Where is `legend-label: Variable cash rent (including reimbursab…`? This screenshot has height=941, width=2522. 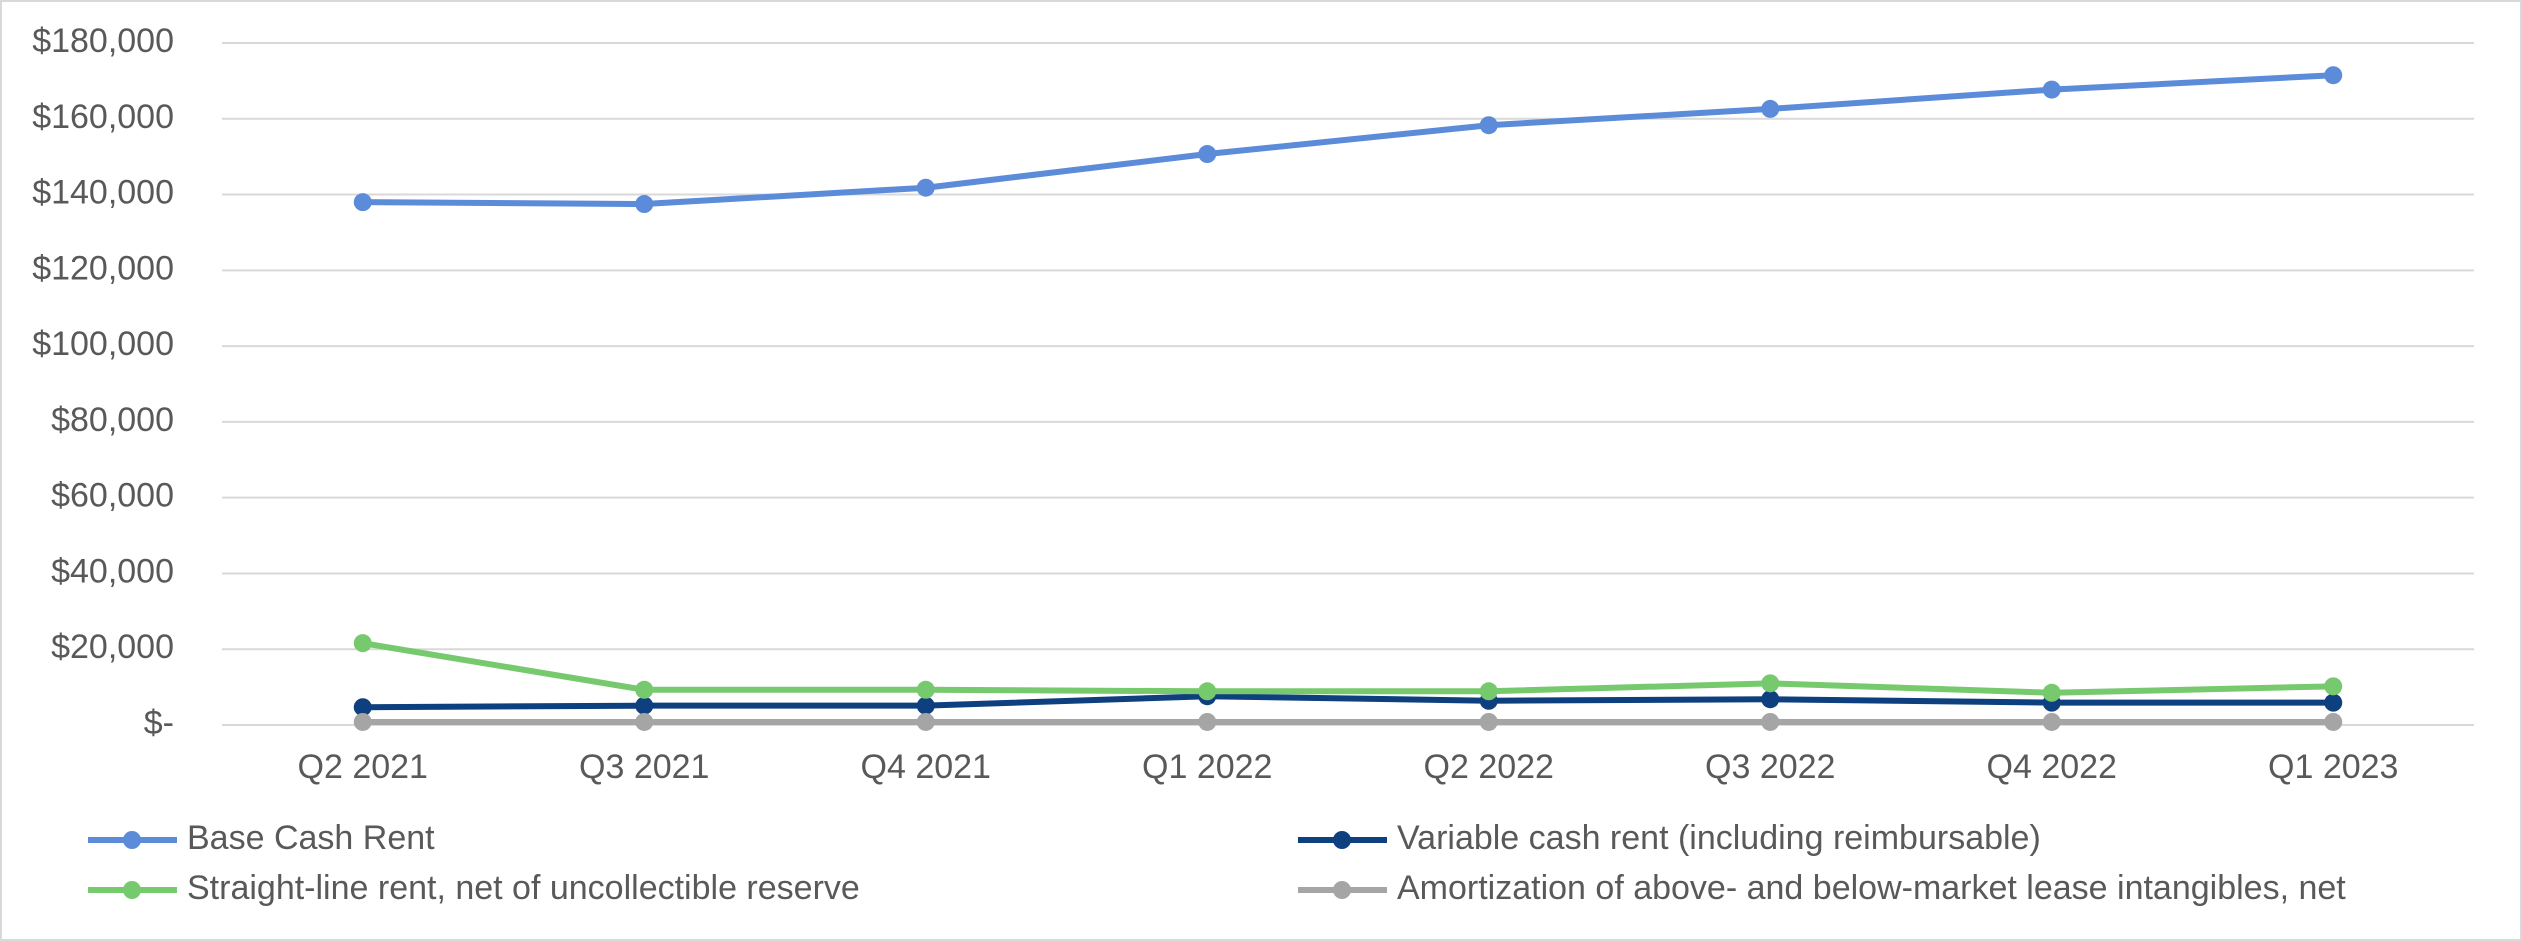
legend-label: Variable cash rent (including reimbursab… is located at coordinates (1719, 838).